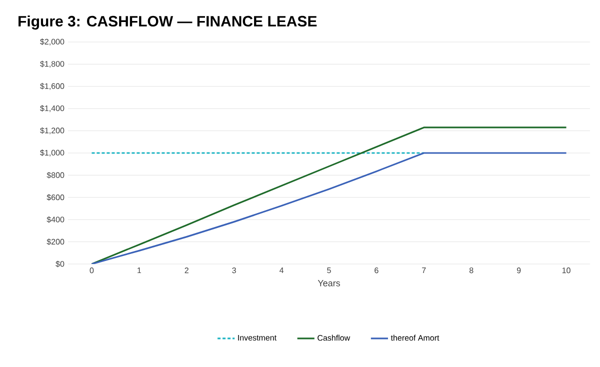 The width and height of the screenshot is (600, 367). What do you see at coordinates (329, 271) in the screenshot?
I see `x-tick-label: 5` at bounding box center [329, 271].